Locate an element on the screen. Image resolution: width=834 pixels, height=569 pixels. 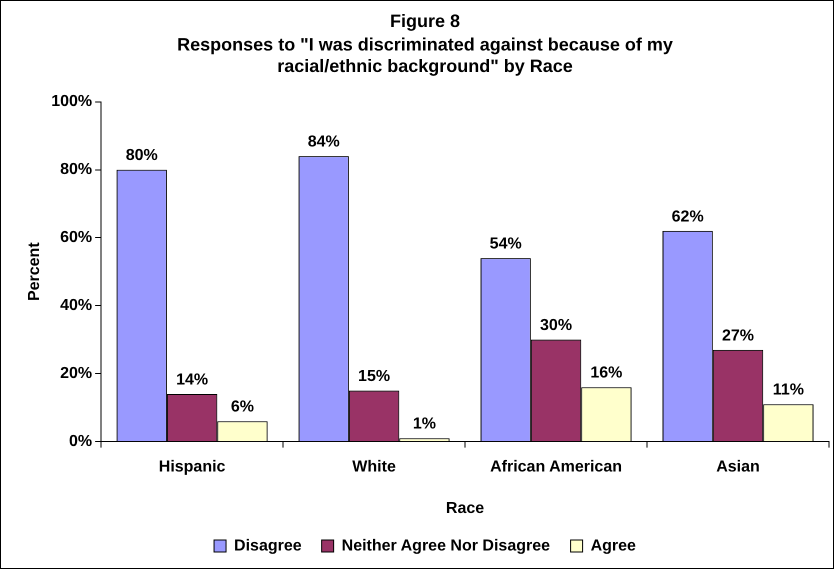
data-label: 30% is located at coordinates (556, 325).